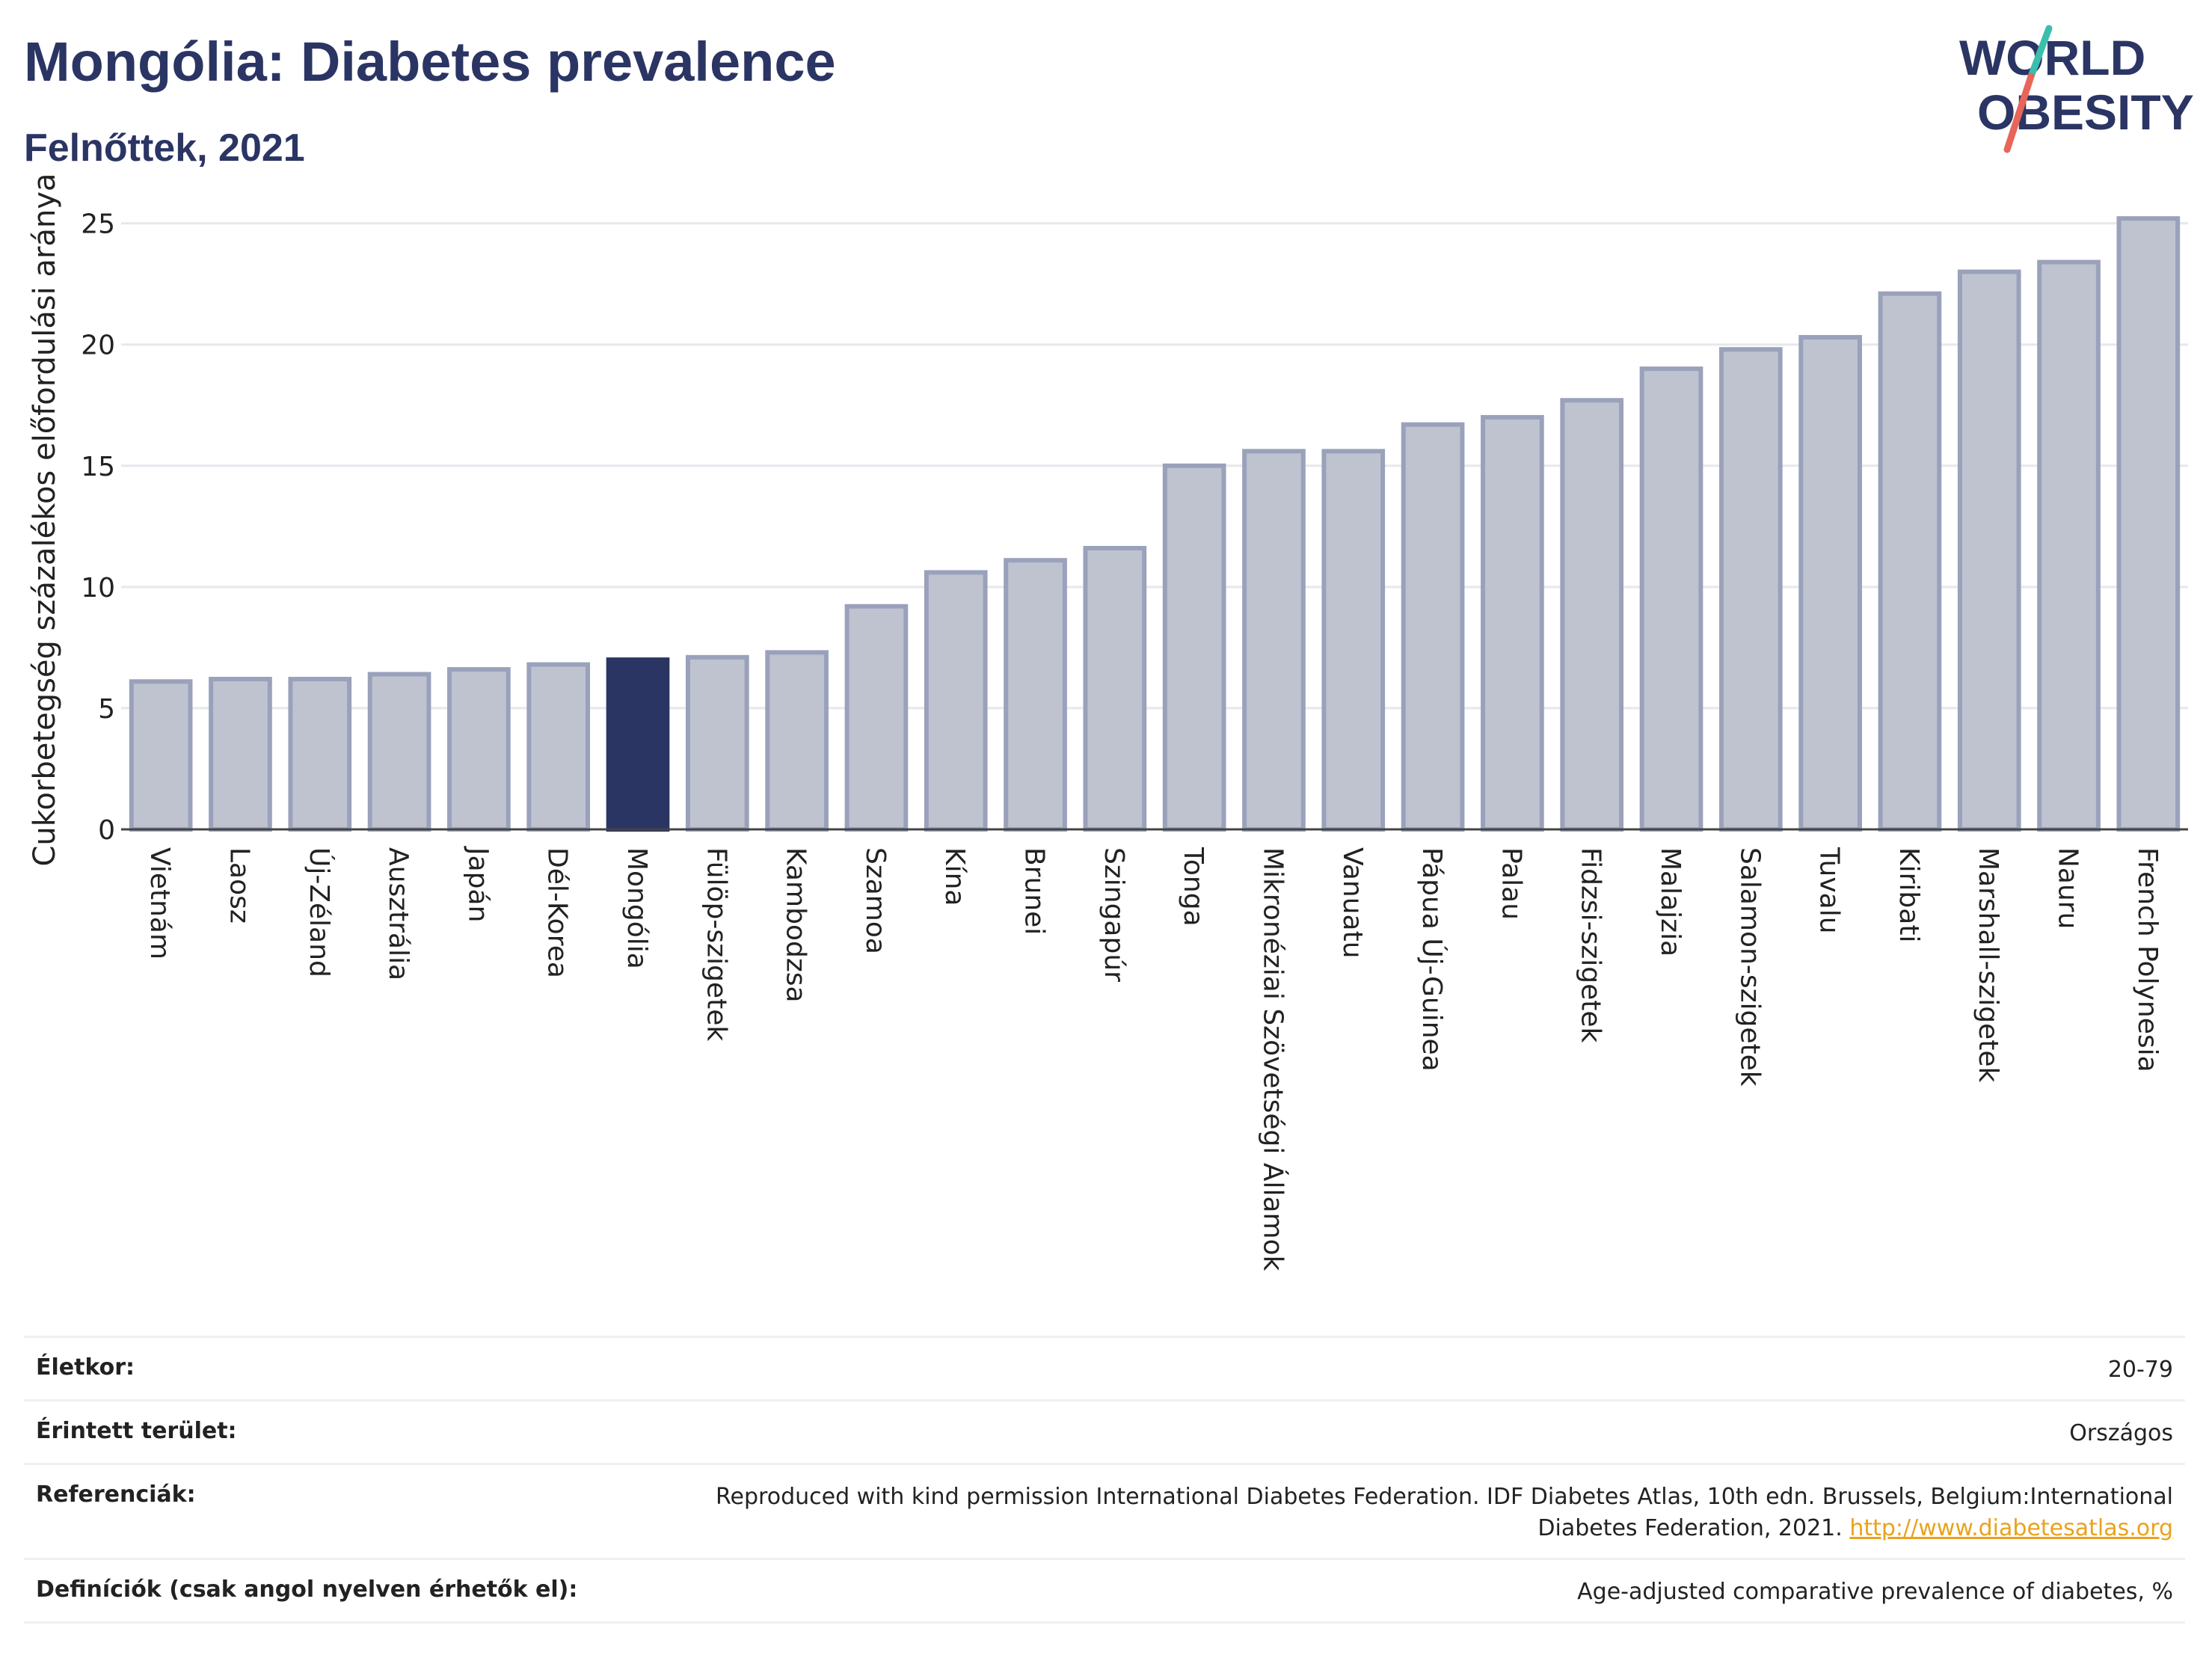 The height and width of the screenshot is (1655, 2212). What do you see at coordinates (2011, 1528) in the screenshot?
I see `diabetes-atlas-link: http://www.diabetesatlas.org` at bounding box center [2011, 1528].